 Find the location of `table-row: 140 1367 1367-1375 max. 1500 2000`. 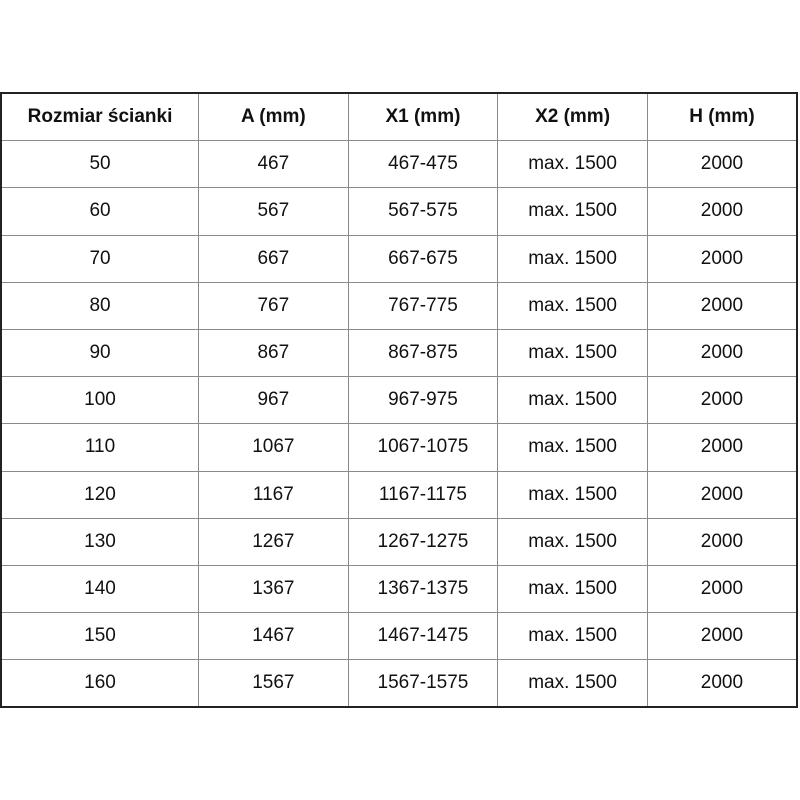

table-row: 140 1367 1367-1375 max. 1500 2000 is located at coordinates (399, 589).